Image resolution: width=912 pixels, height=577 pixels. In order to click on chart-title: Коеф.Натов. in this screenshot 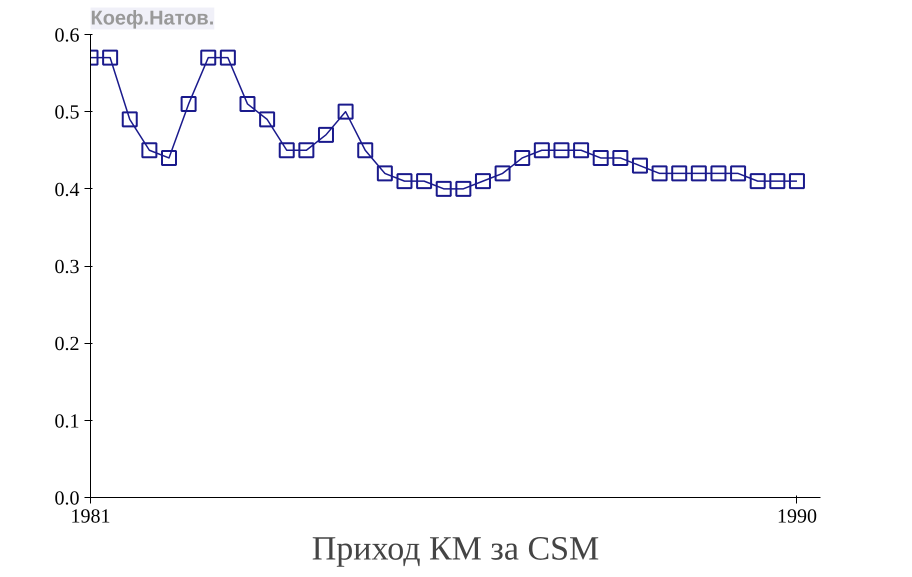, I will do `click(152, 19)`.